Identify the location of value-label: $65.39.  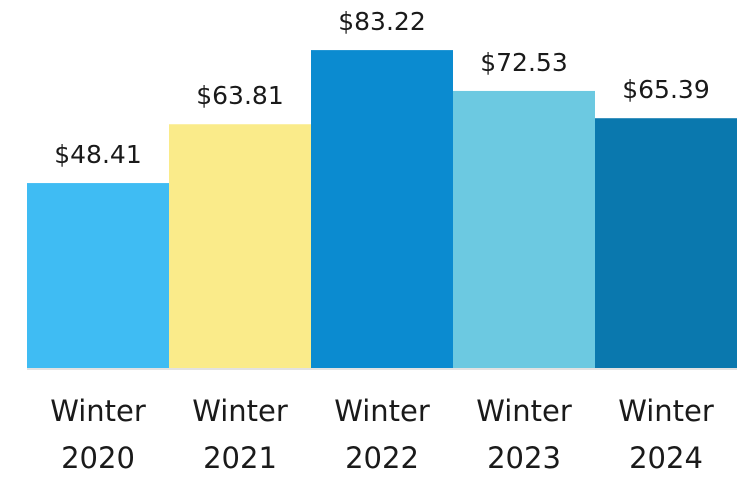
(665, 89).